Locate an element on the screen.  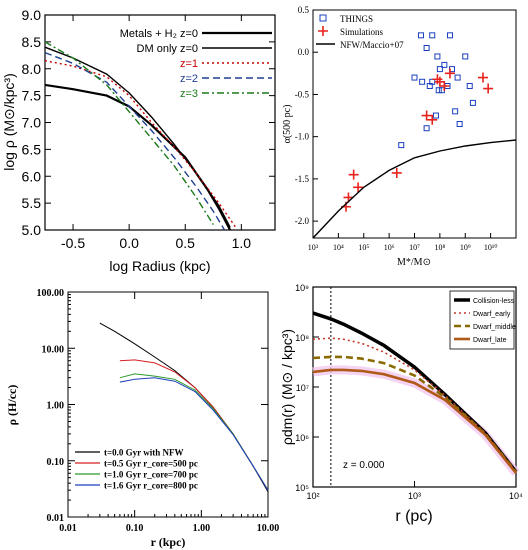
panel-a-xtick-label: 1.0 is located at coordinates (242, 243).